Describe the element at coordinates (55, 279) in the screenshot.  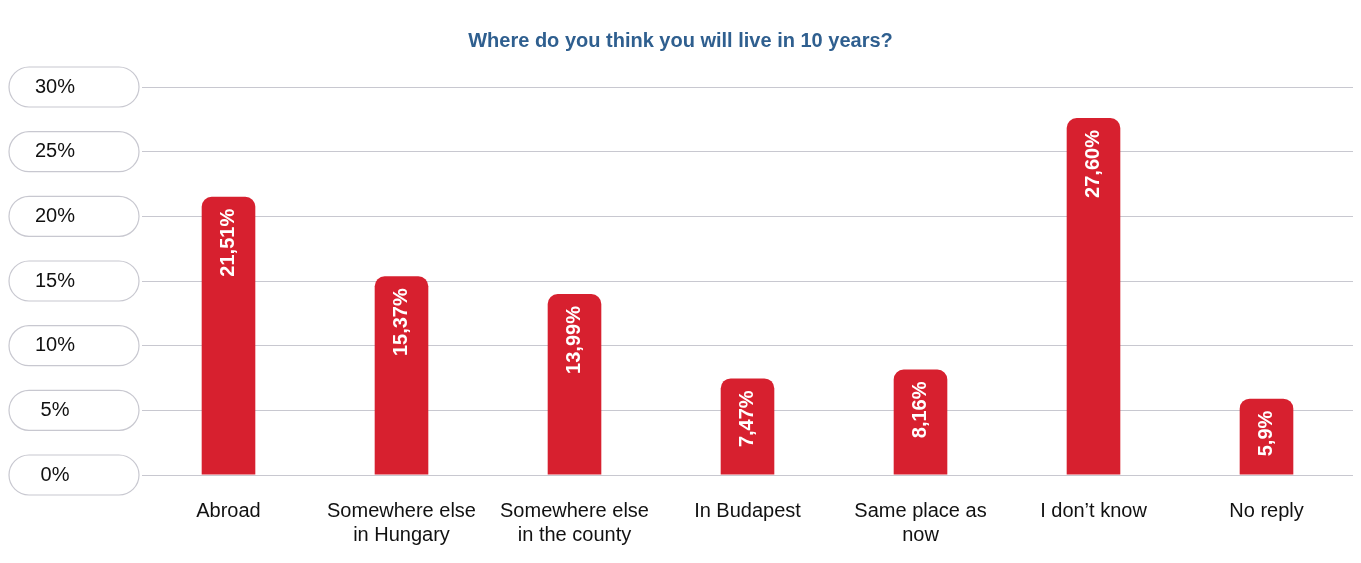
I see `y-tick-label: 15%` at that location.